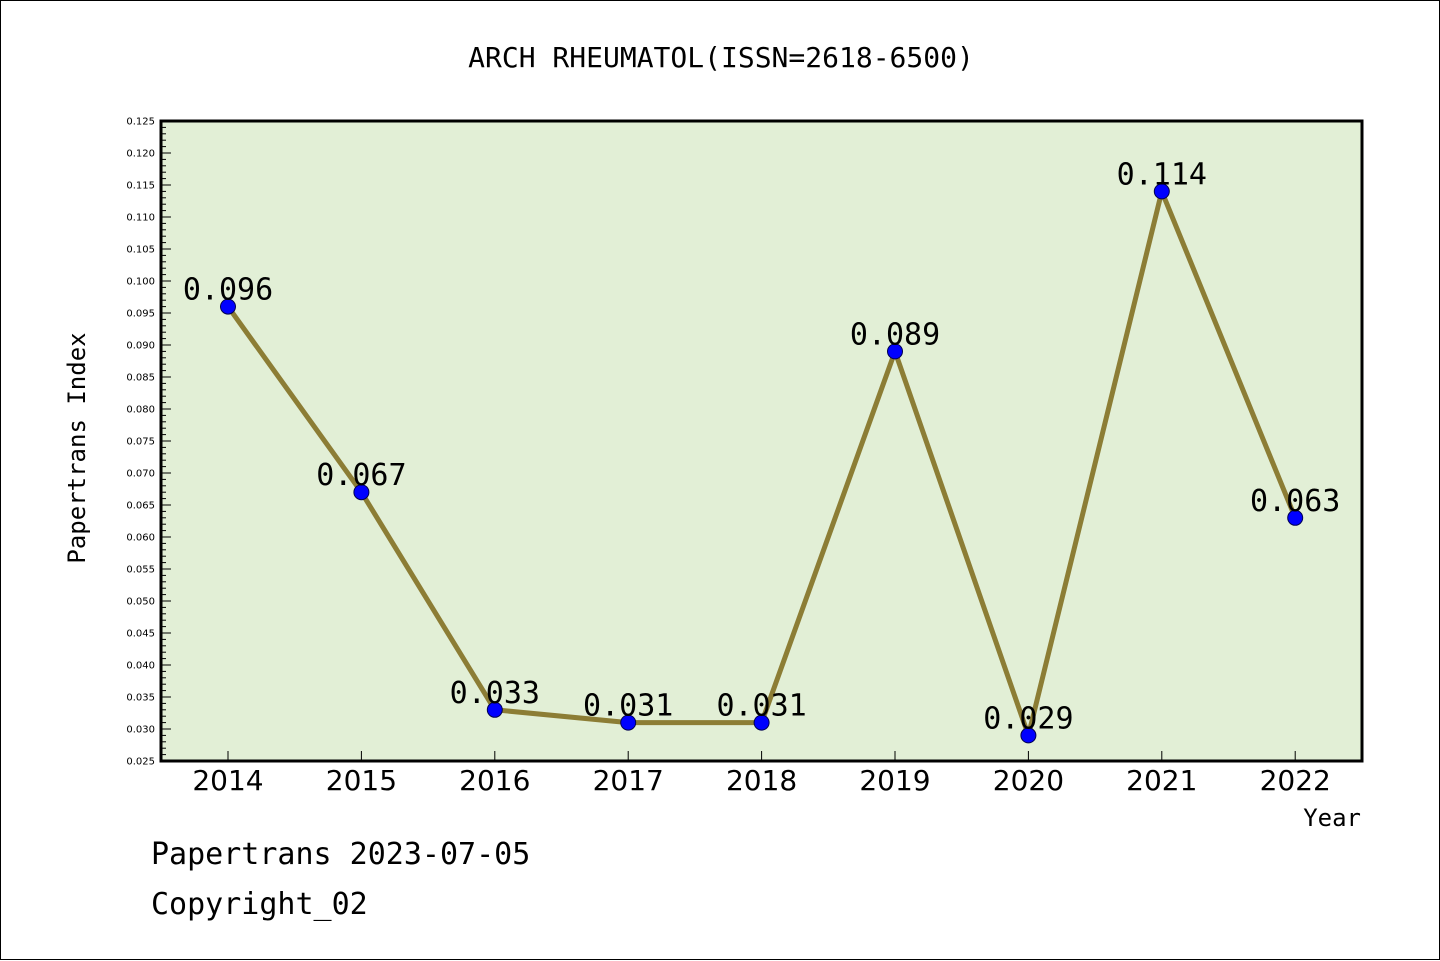 The height and width of the screenshot is (961, 1440). Describe the element at coordinates (1295, 501) in the screenshot. I see `data-label: 0.063` at that location.